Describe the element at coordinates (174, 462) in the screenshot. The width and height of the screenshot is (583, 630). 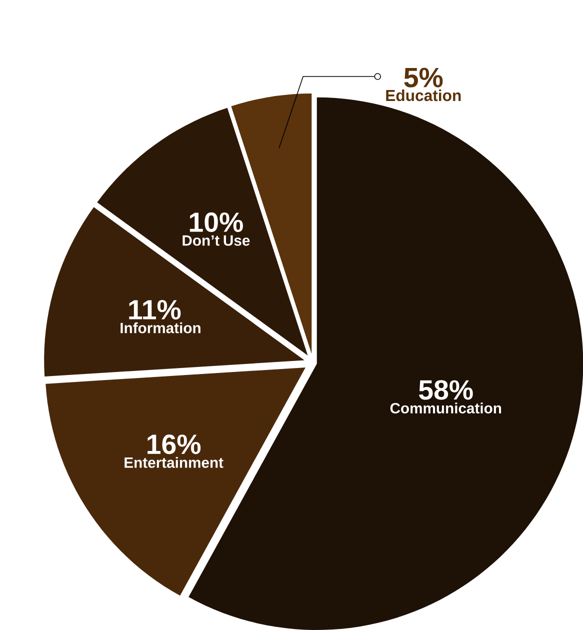
I see `slice-label: Entertainment` at that location.